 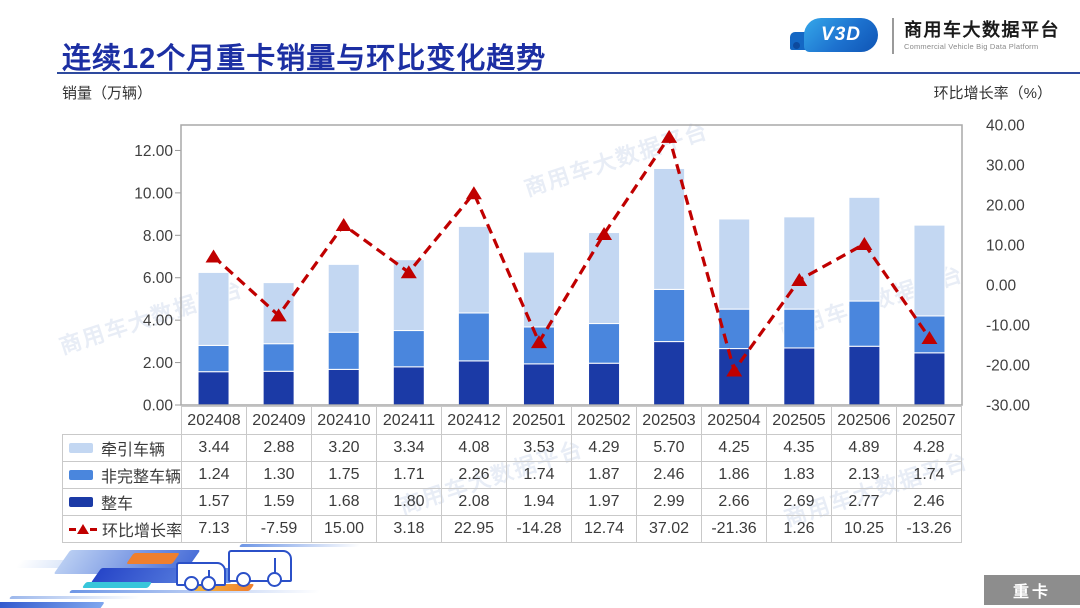 I want to click on legend-swatch-icon, so click(x=81, y=448).